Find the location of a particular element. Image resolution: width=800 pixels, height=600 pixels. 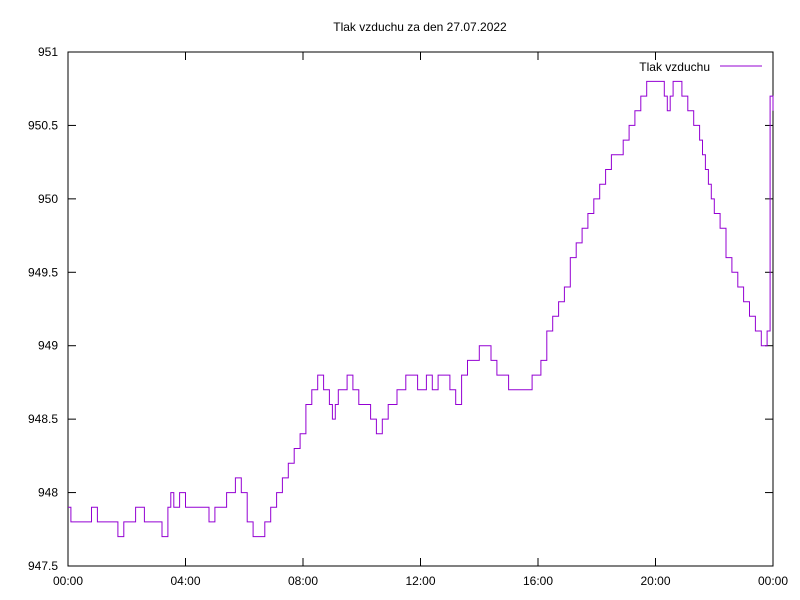

y-tick-label: 949 is located at coordinates (48, 346).